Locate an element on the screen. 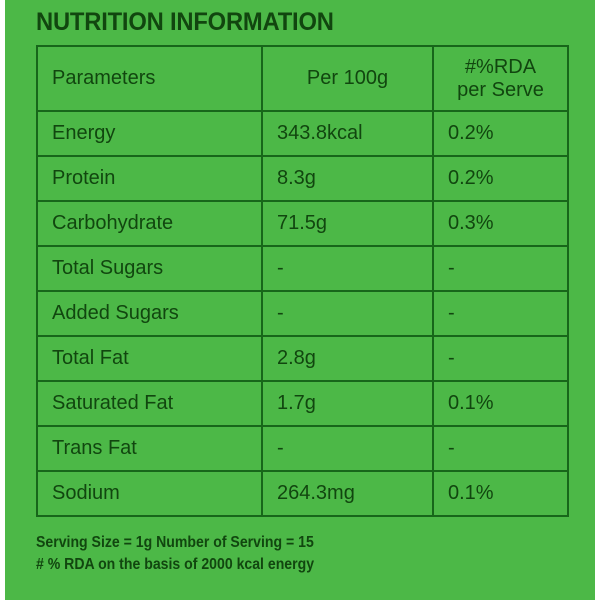  cell-parameter: Carbohydrate is located at coordinates (149, 223).